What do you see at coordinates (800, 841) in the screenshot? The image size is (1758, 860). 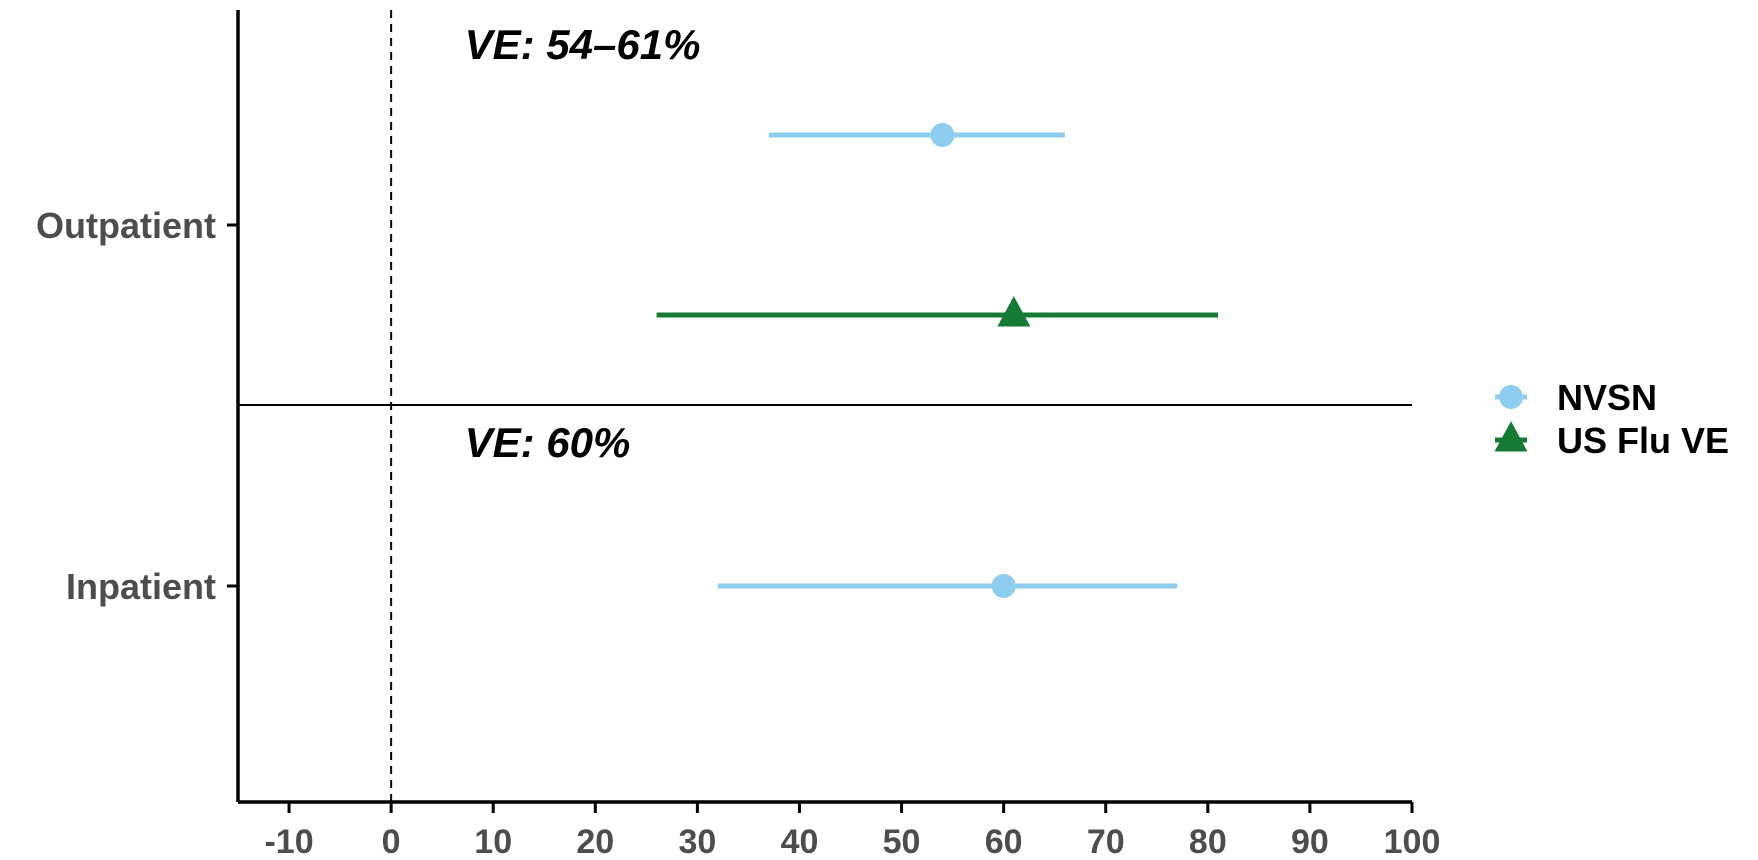 I see `x-tick-label: 40` at bounding box center [800, 841].